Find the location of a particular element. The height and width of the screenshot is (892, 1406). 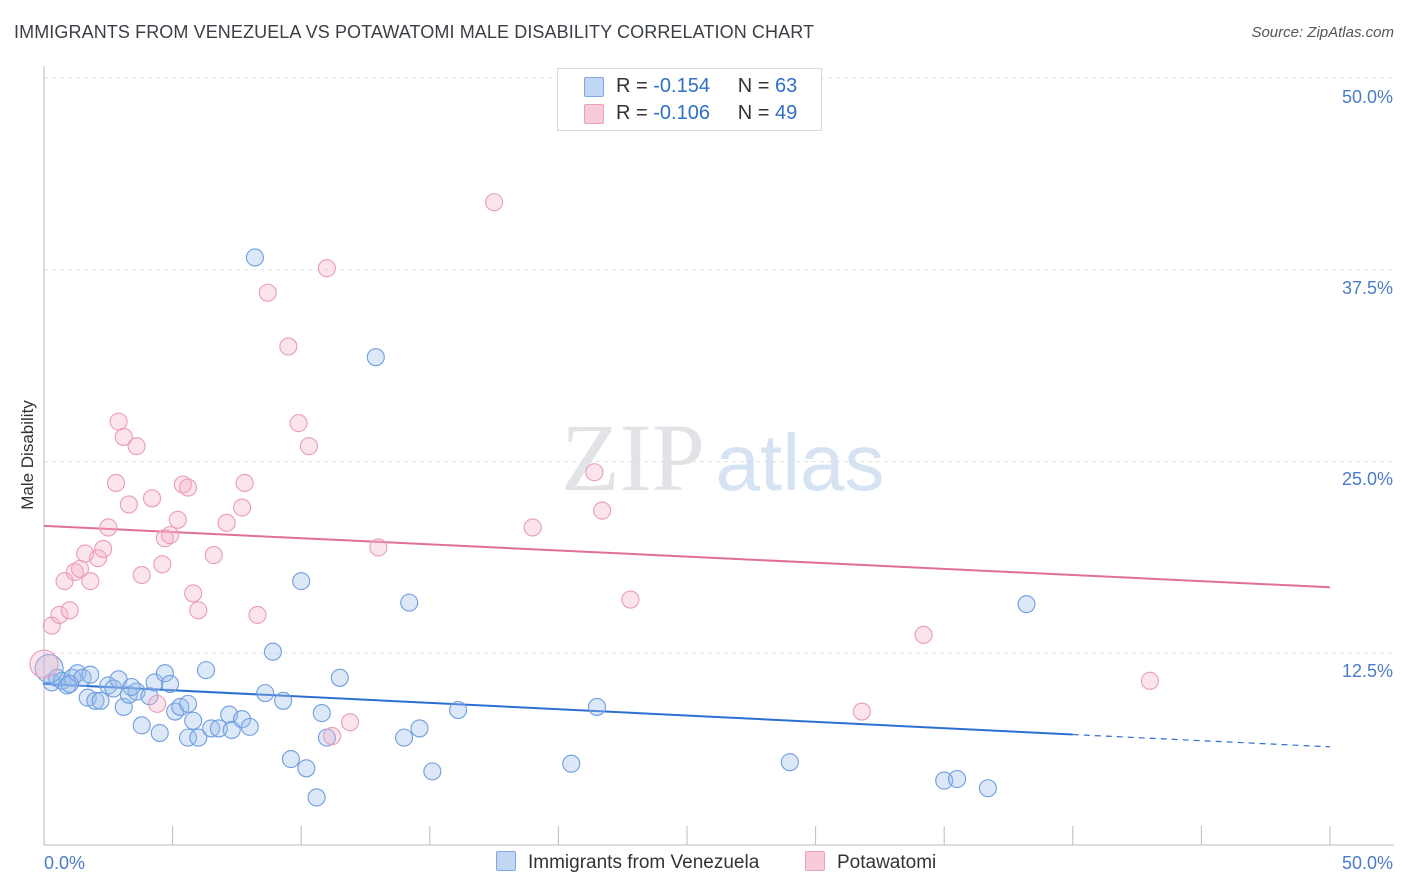

r-value-potawatomi: -0.106 is located at coordinates (681, 113).